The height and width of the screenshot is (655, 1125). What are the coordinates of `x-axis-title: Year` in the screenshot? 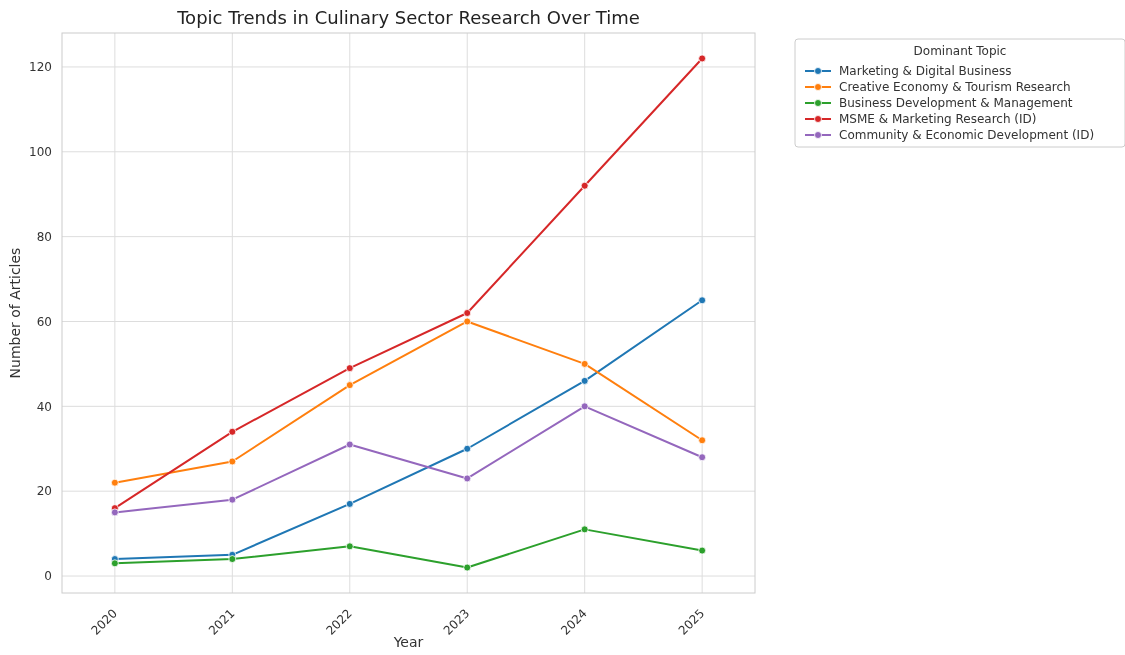 It's located at (408, 642).